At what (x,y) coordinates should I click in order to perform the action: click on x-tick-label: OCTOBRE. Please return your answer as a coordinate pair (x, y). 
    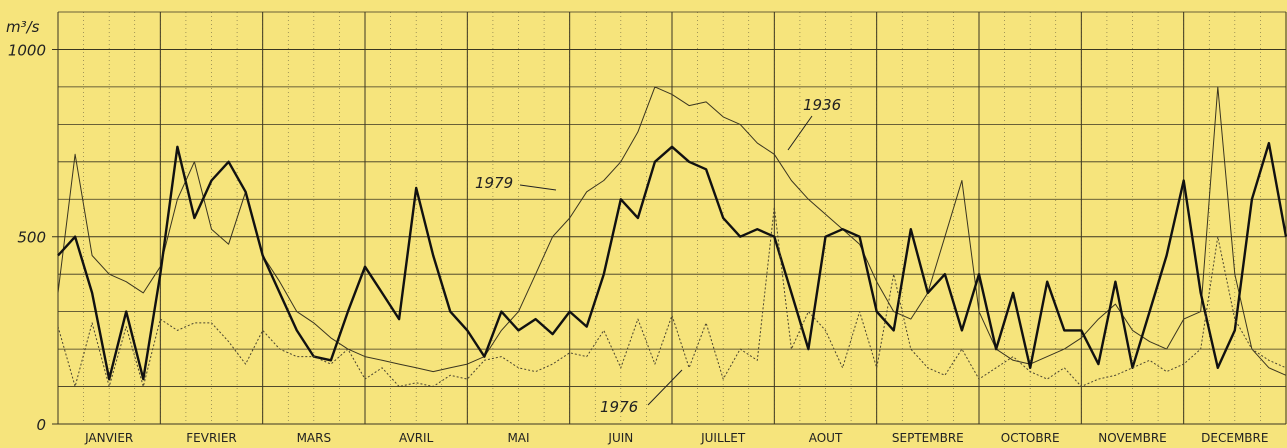
    Looking at the image, I should click on (1030, 438).